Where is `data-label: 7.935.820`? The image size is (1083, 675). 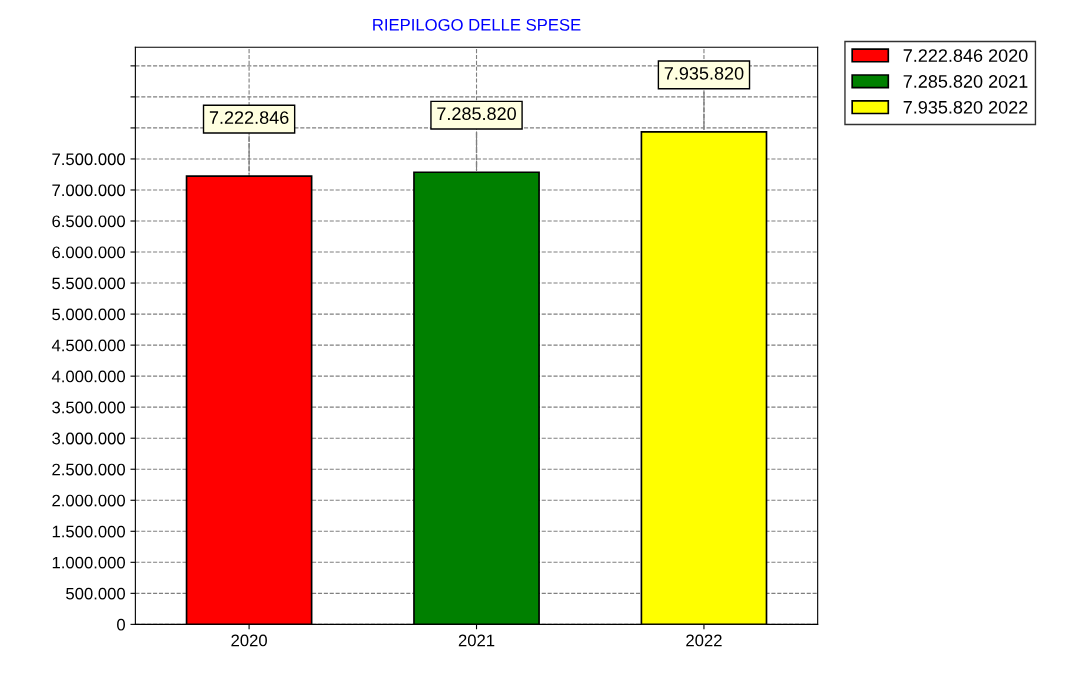
data-label: 7.935.820 is located at coordinates (704, 73).